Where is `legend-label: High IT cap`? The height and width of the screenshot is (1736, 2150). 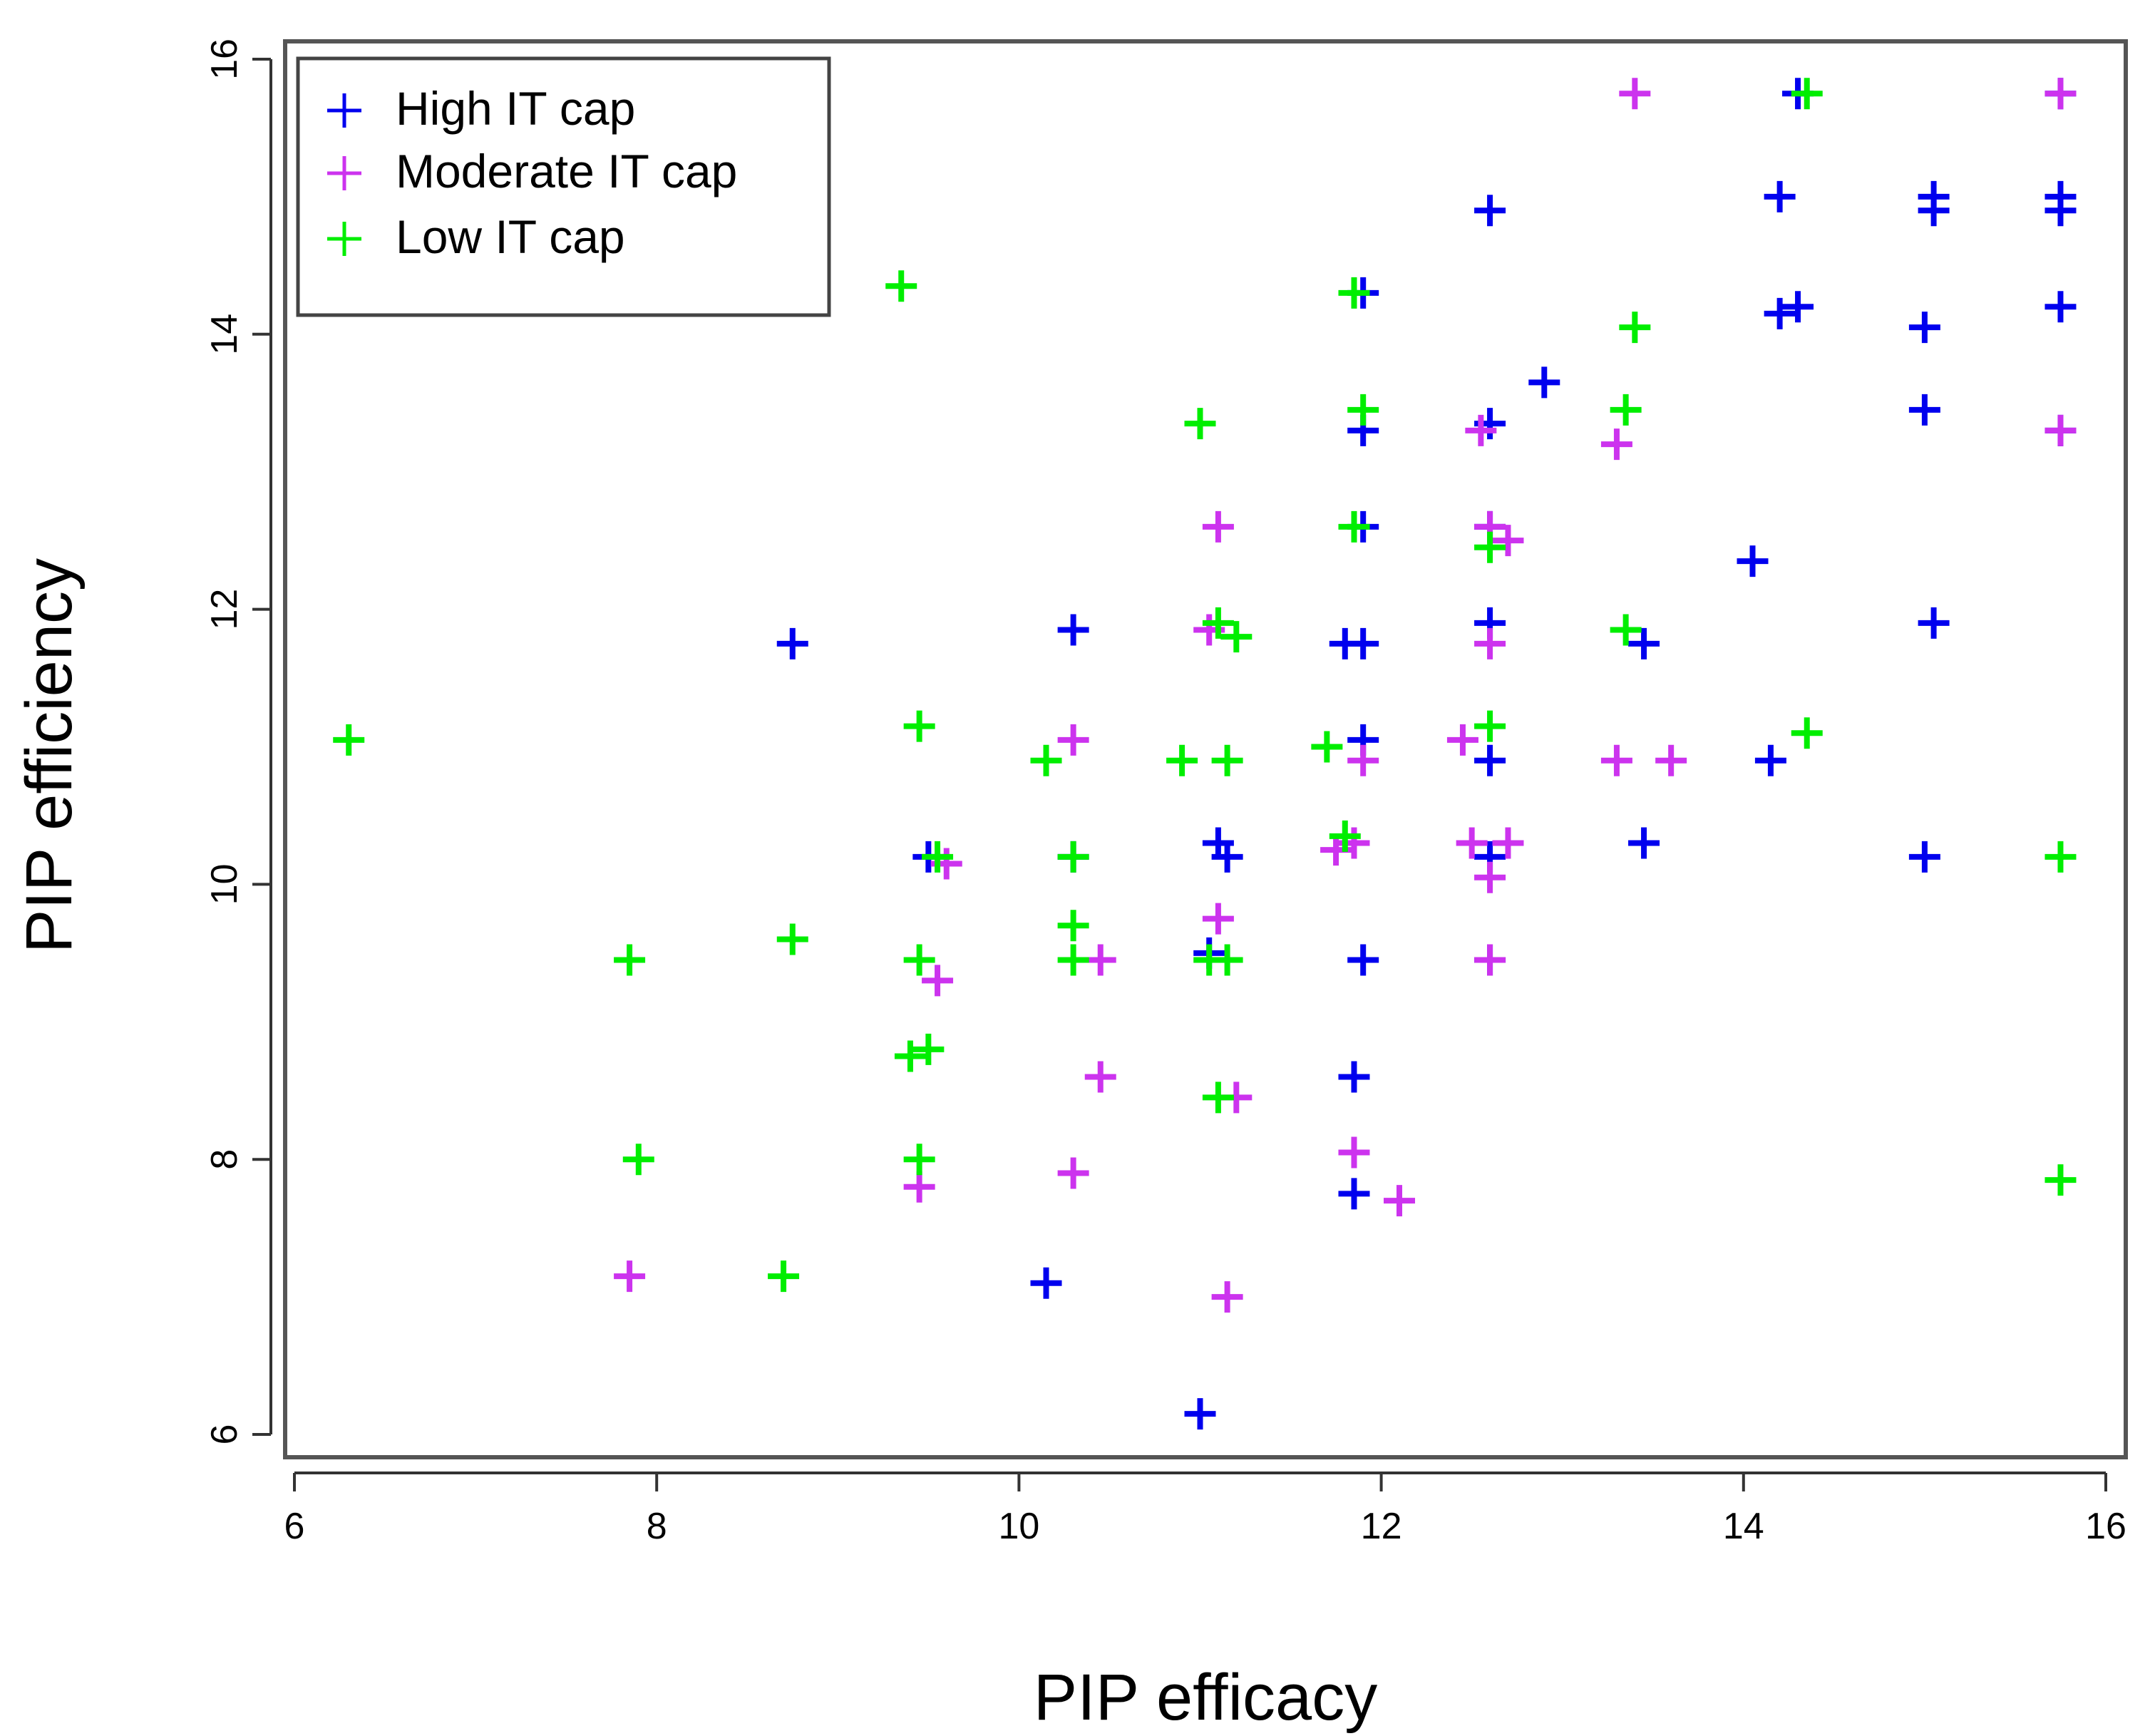
legend-label: High IT cap is located at coordinates (515, 108).